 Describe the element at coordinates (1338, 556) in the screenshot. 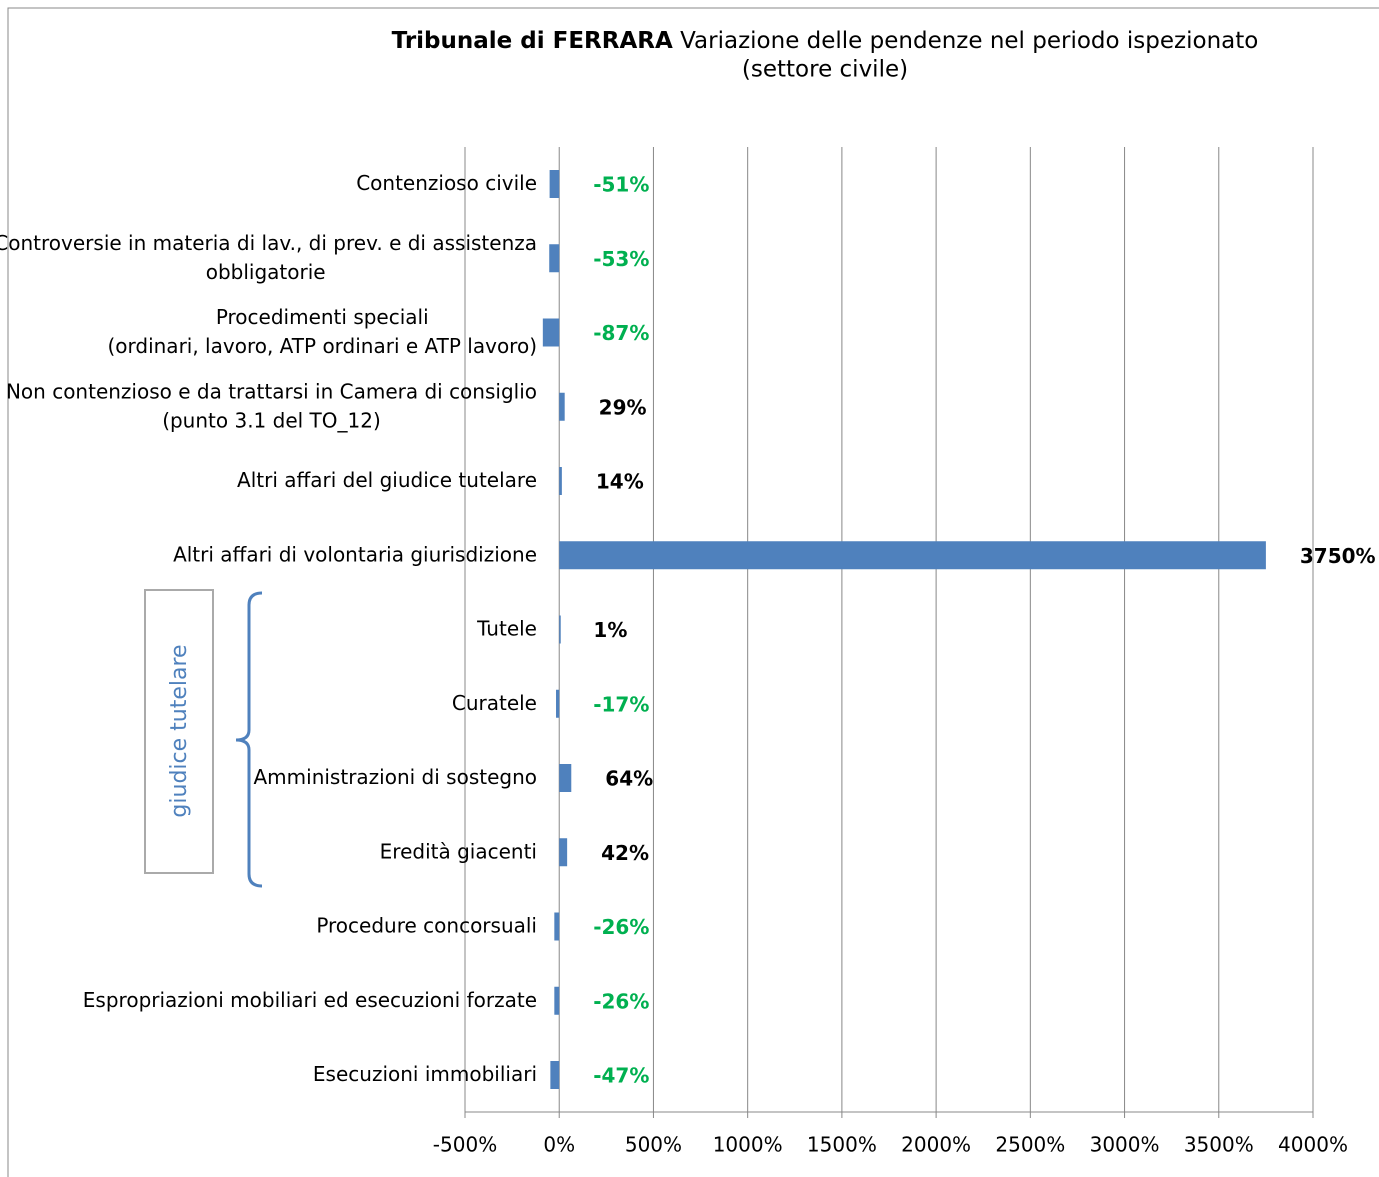

I see `value-label: 3750%` at that location.